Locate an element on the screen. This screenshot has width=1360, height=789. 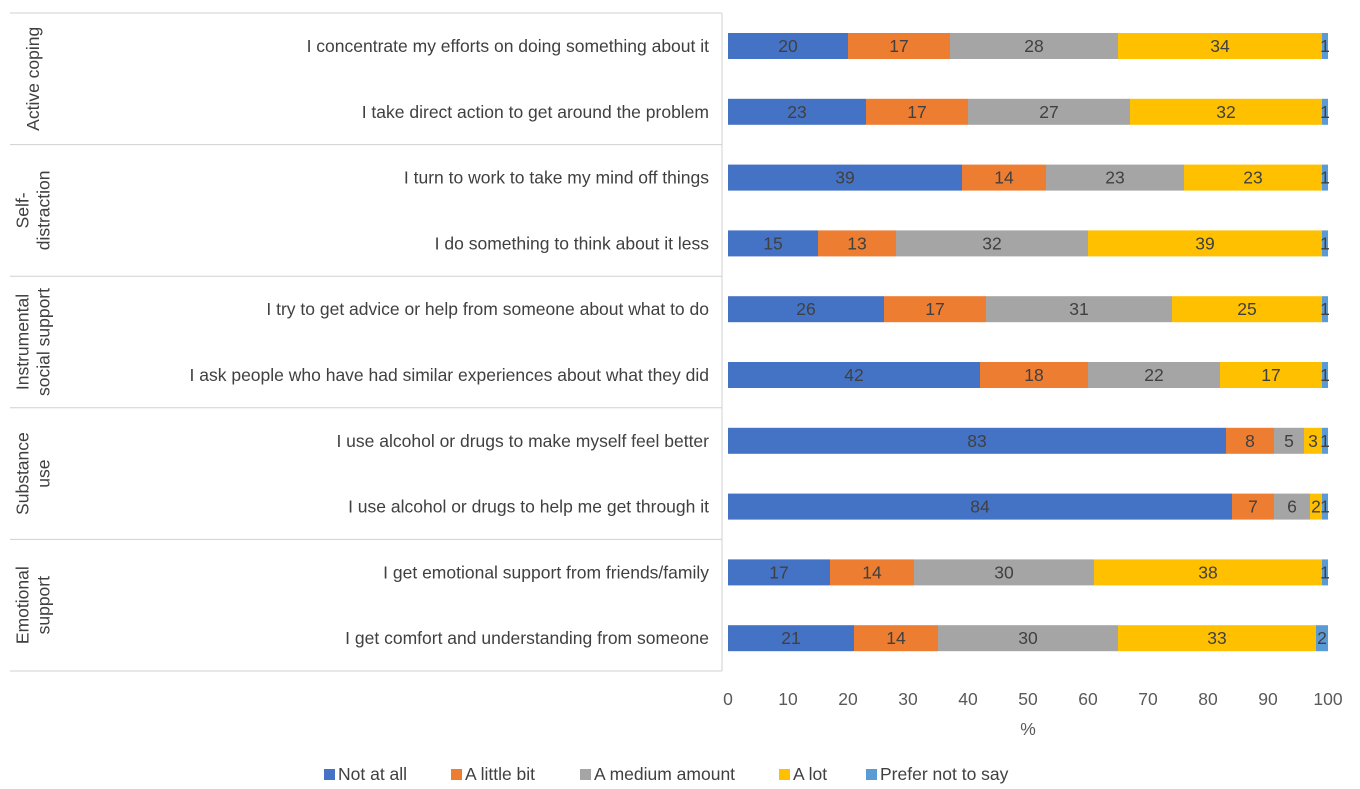
data-label: 23 is located at coordinates (796, 112).